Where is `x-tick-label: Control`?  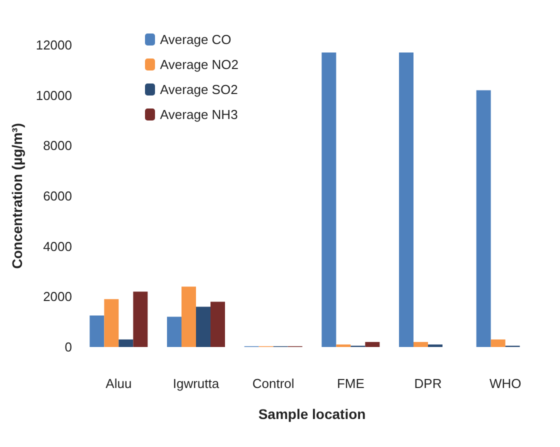
x-tick-label: Control is located at coordinates (273, 383).